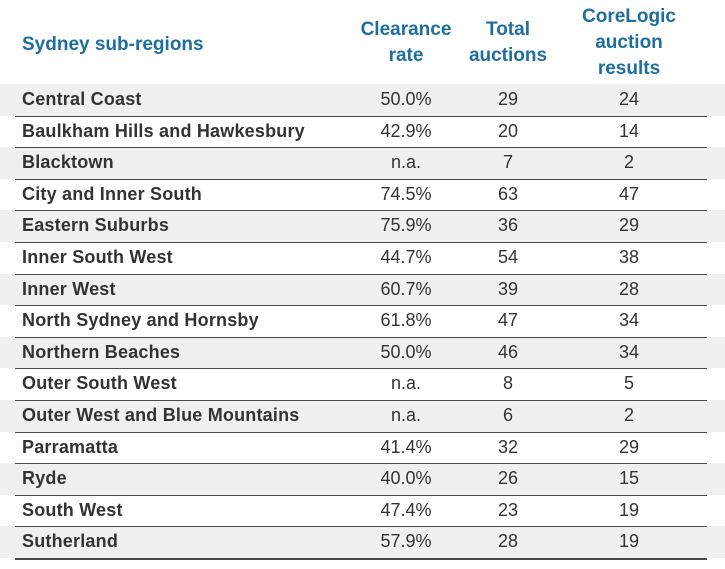 This screenshot has height=569, width=725. I want to click on cell-region: Inner West, so click(69, 288).